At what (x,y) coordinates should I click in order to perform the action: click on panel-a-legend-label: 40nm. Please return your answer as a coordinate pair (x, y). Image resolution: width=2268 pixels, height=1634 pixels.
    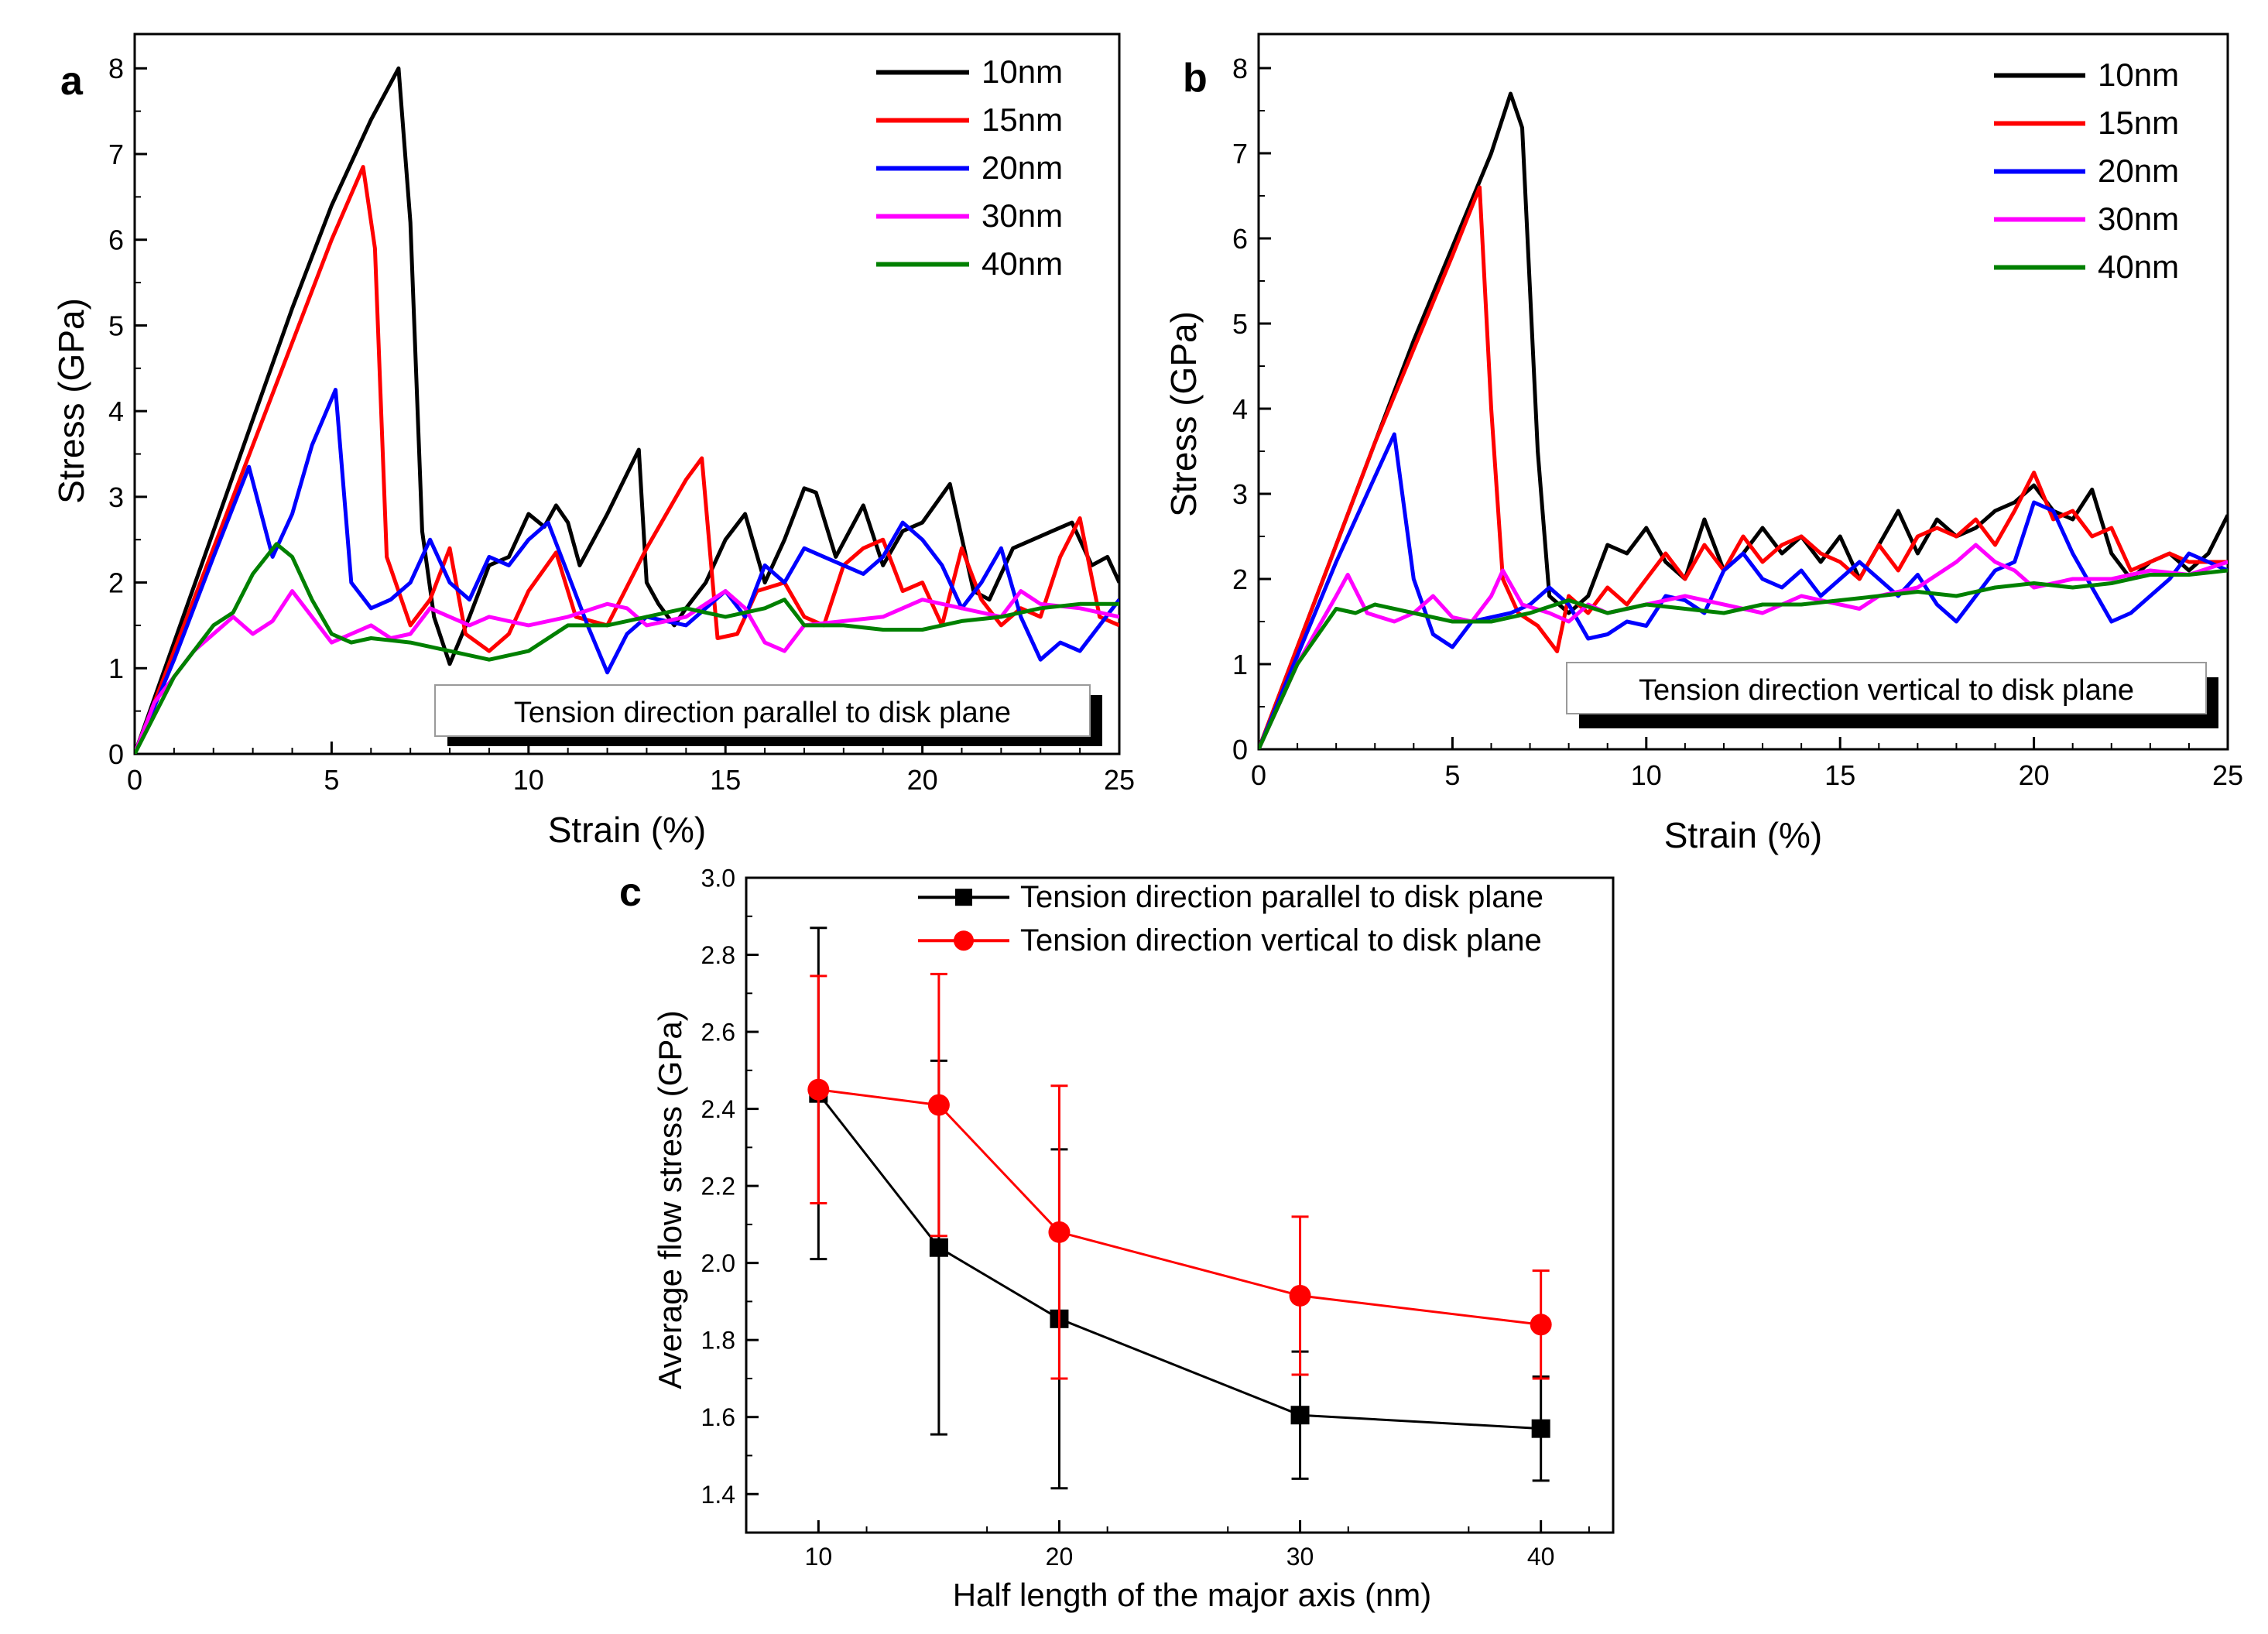
    Looking at the image, I should click on (1022, 263).